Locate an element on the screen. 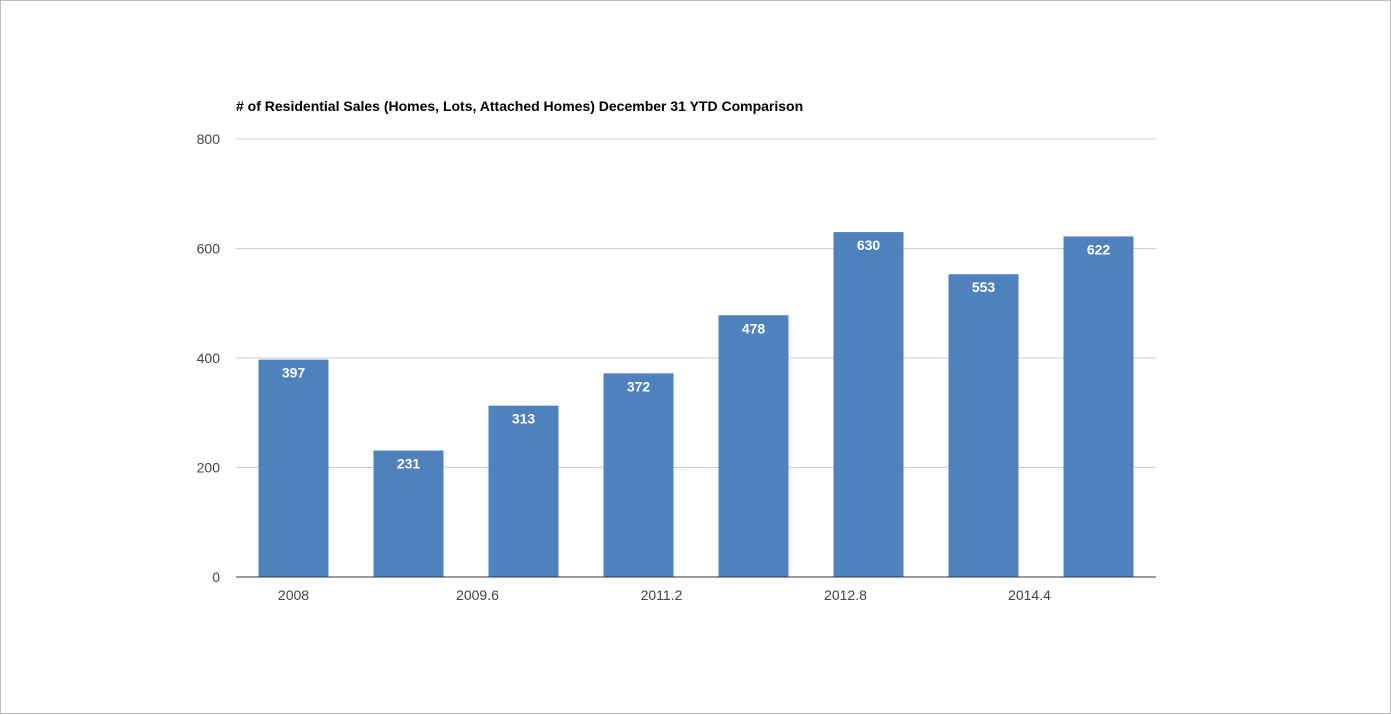  x-tick-label: 2014.4 is located at coordinates (1029, 595).